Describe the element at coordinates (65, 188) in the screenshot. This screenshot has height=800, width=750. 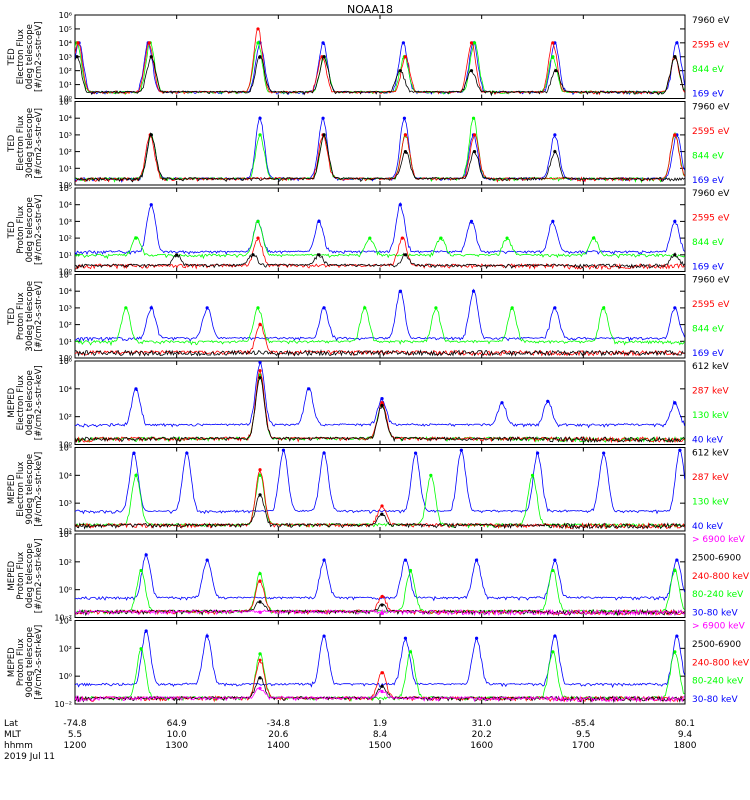
I see `y-tick-label: 10⁵` at that location.